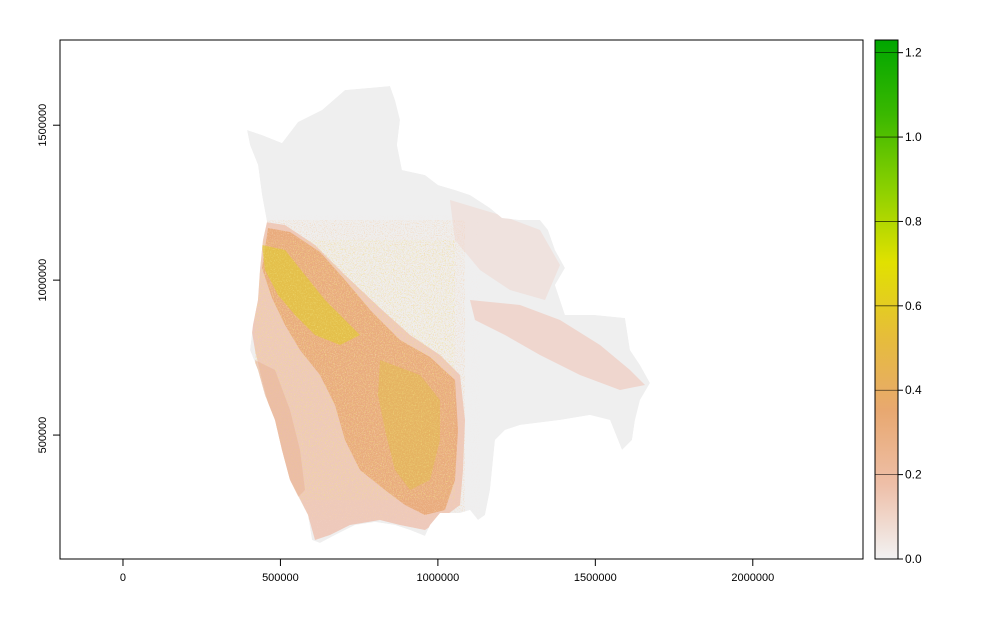 The image size is (1000, 619). What do you see at coordinates (913, 137) in the screenshot?
I see `legend-tick-label: 1.0` at bounding box center [913, 137].